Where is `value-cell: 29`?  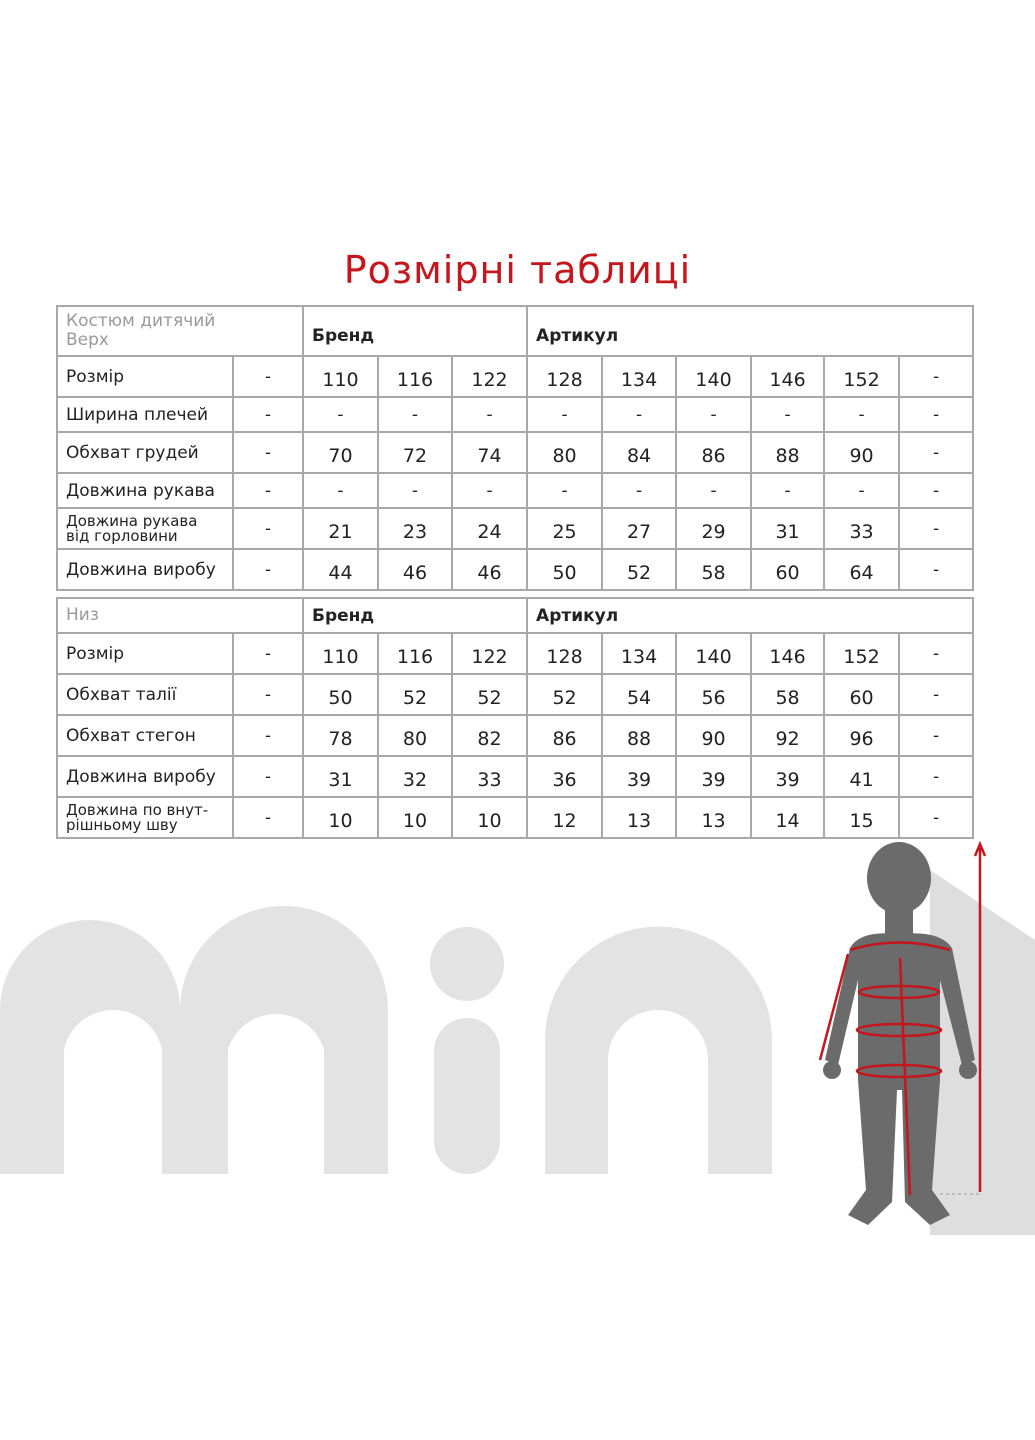
value-cell: 29 is located at coordinates (714, 528).